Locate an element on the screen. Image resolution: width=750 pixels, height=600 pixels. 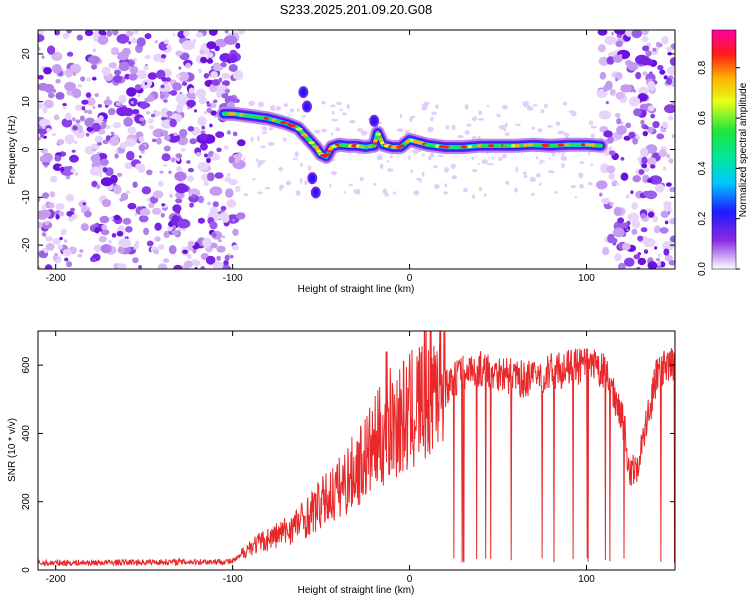
colorbar-tick-label: 0.2 is located at coordinates (702, 218).